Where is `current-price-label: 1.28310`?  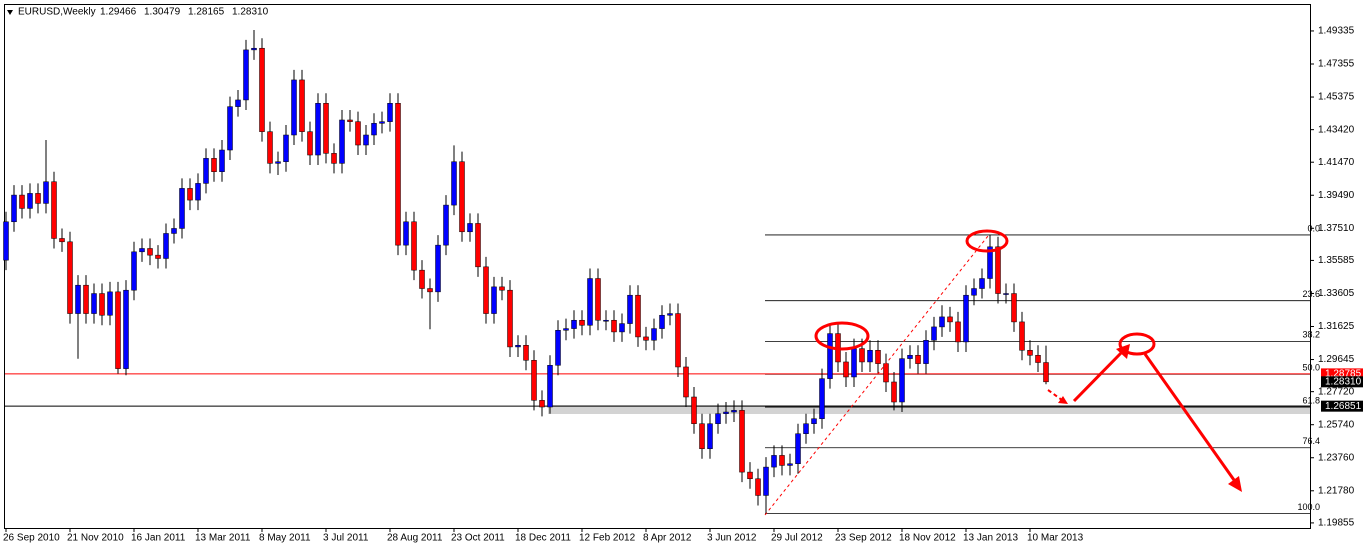 current-price-label: 1.28310 is located at coordinates (1343, 381).